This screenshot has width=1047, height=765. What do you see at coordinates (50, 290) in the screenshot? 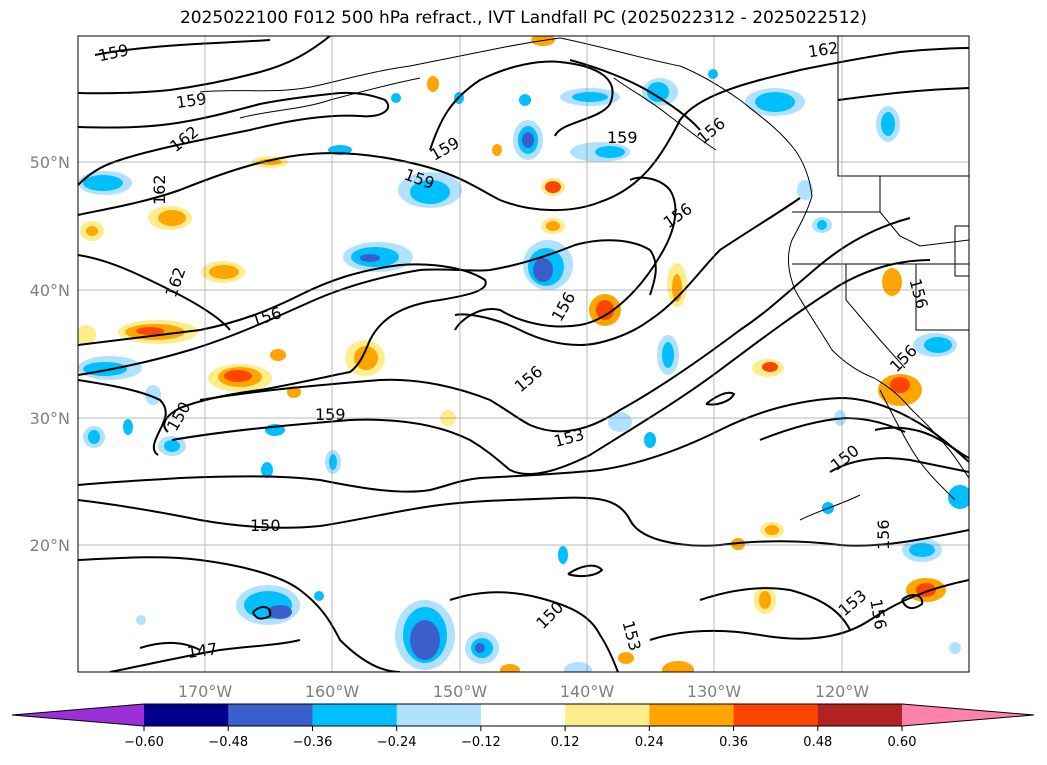
I see `latitude-label: 40°N` at bounding box center [50, 290].